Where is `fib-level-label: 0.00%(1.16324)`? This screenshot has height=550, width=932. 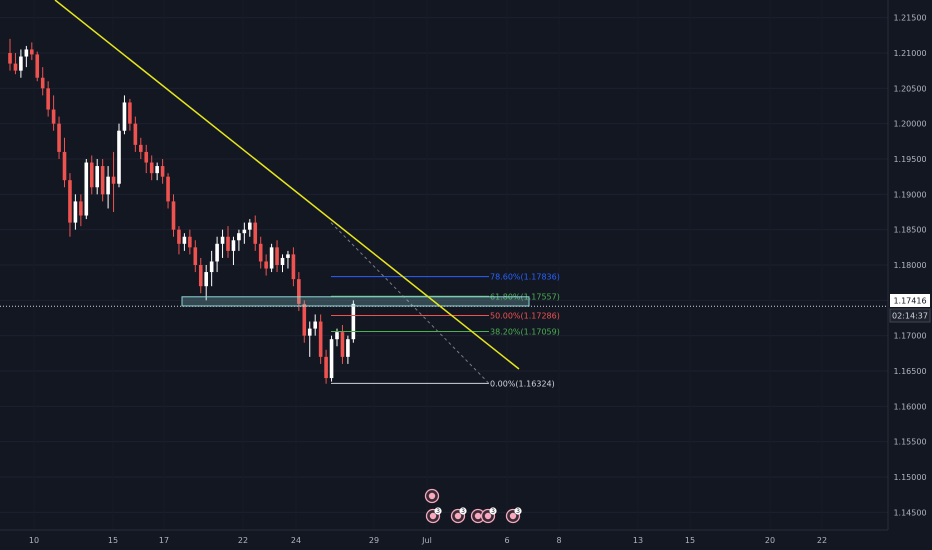
fib-level-label: 0.00%(1.16324) is located at coordinates (522, 383).